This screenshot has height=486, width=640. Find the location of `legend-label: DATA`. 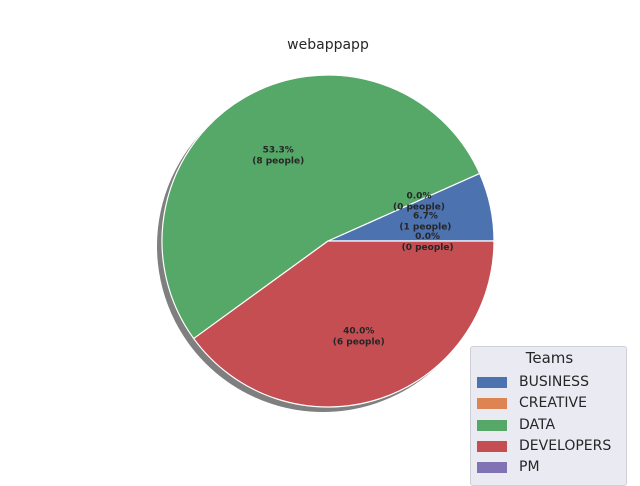

legend-label: DATA is located at coordinates (537, 425).